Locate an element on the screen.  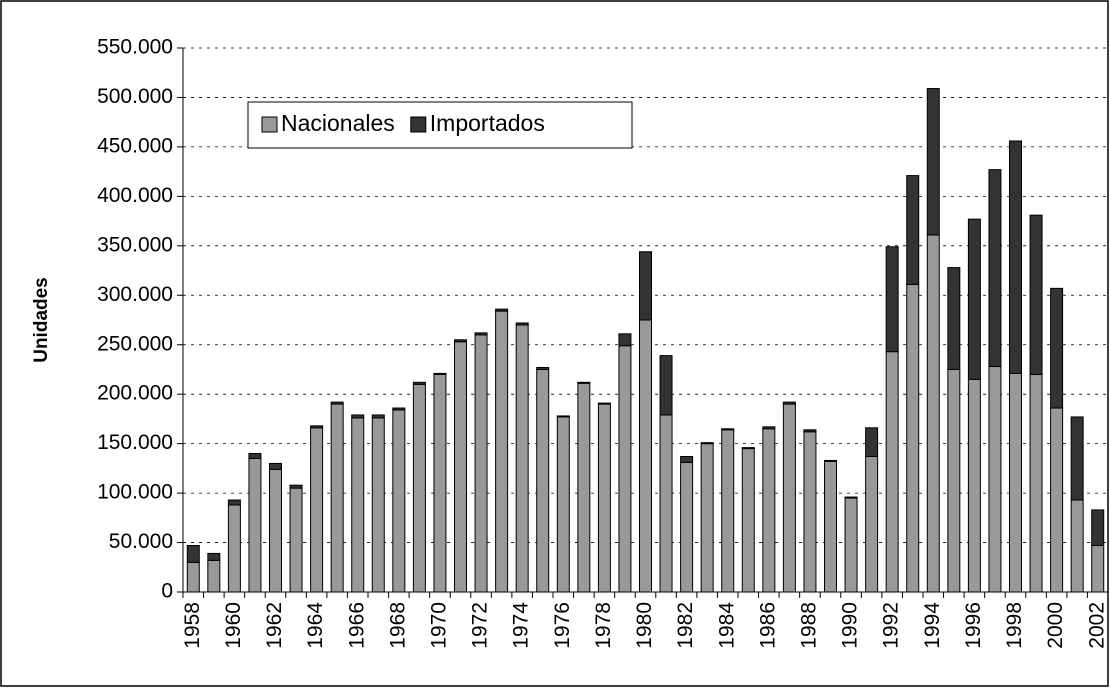
x-tick-label: 1992 is located at coordinates (891, 625).